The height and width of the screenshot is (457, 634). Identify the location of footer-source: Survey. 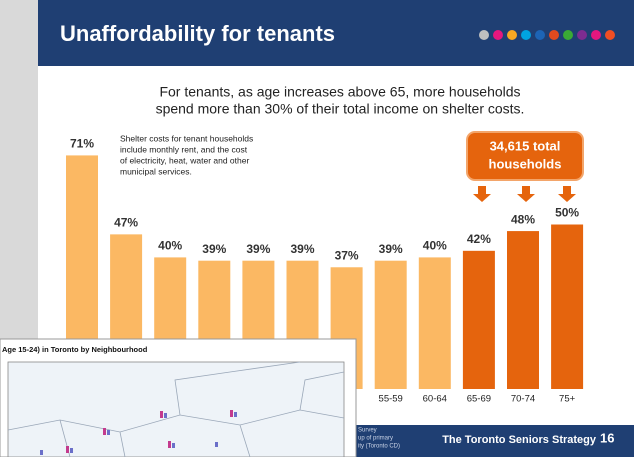
(367, 431).